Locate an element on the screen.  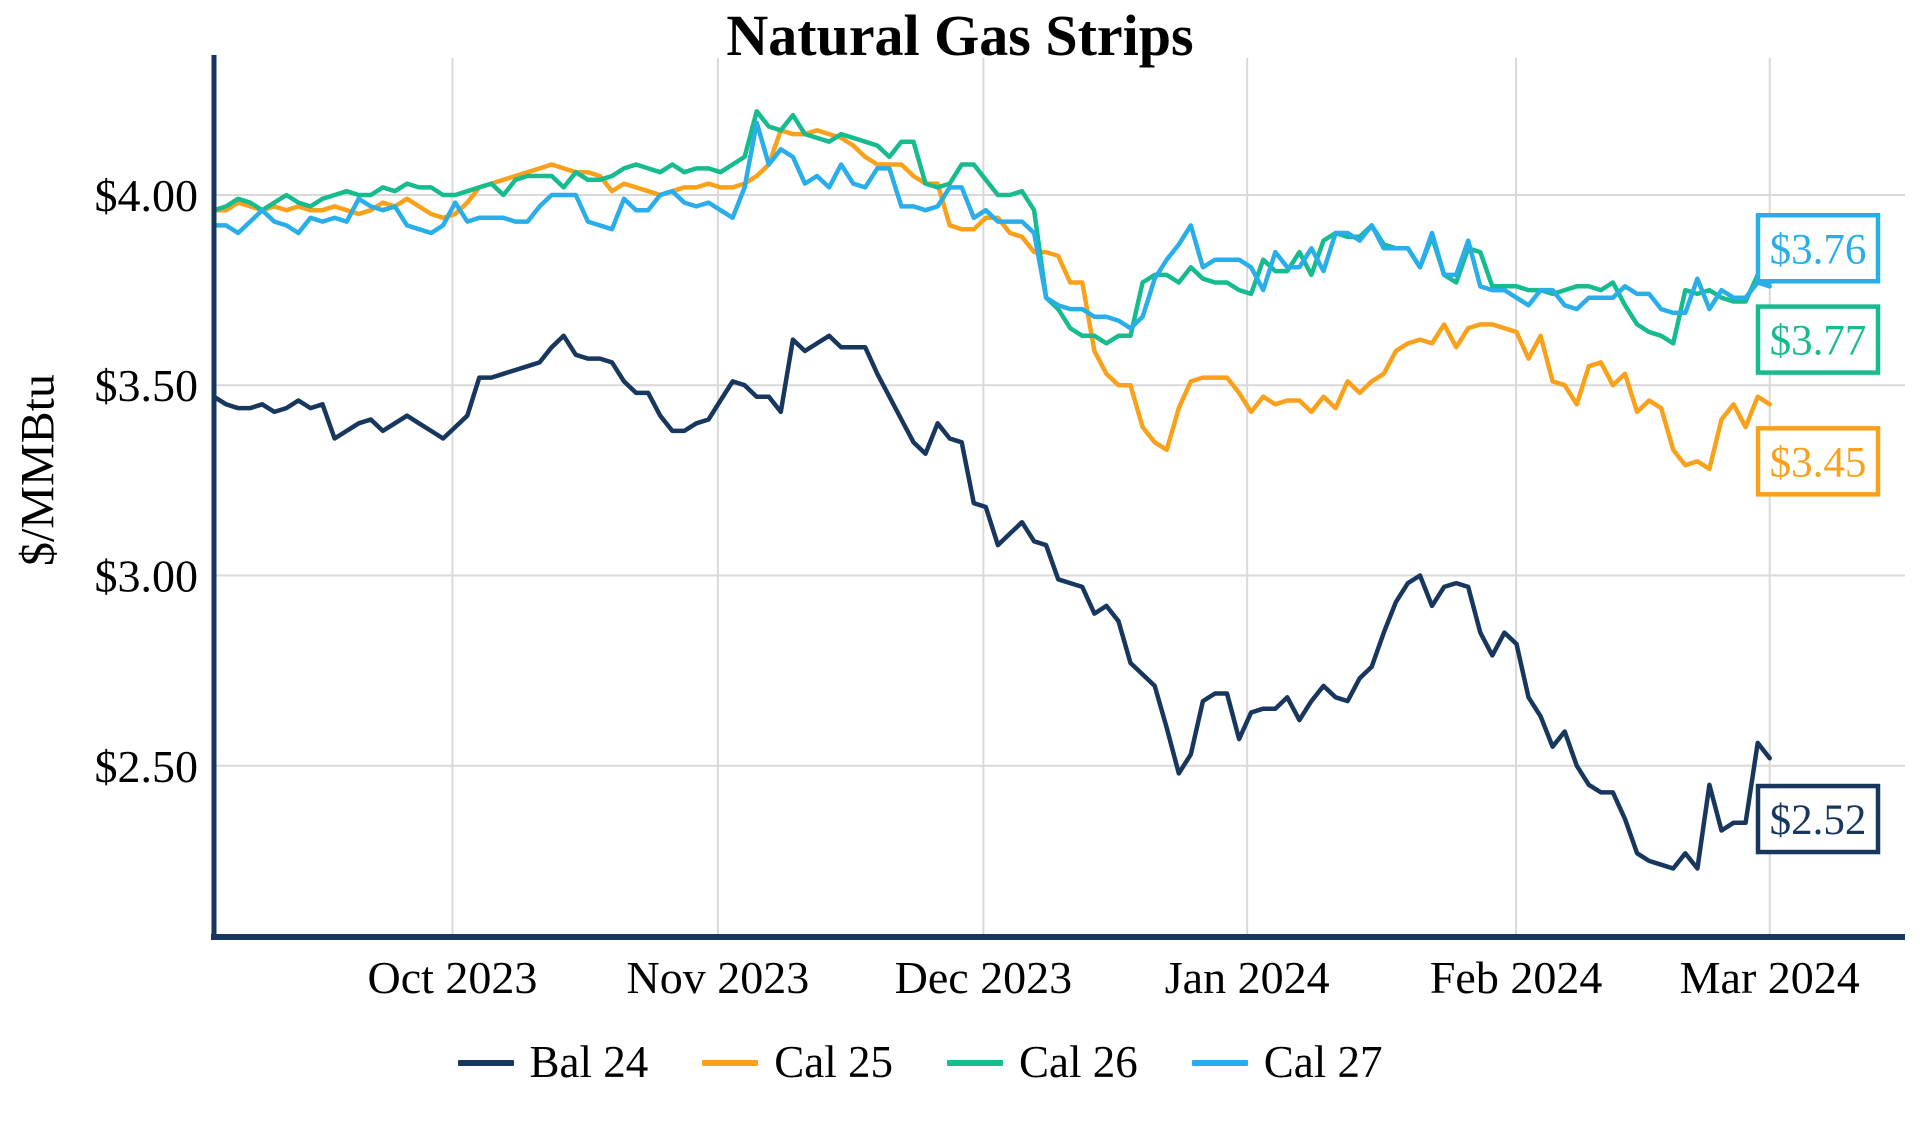
legend-item-cal-25: Cal 25 is located at coordinates (797, 1062).